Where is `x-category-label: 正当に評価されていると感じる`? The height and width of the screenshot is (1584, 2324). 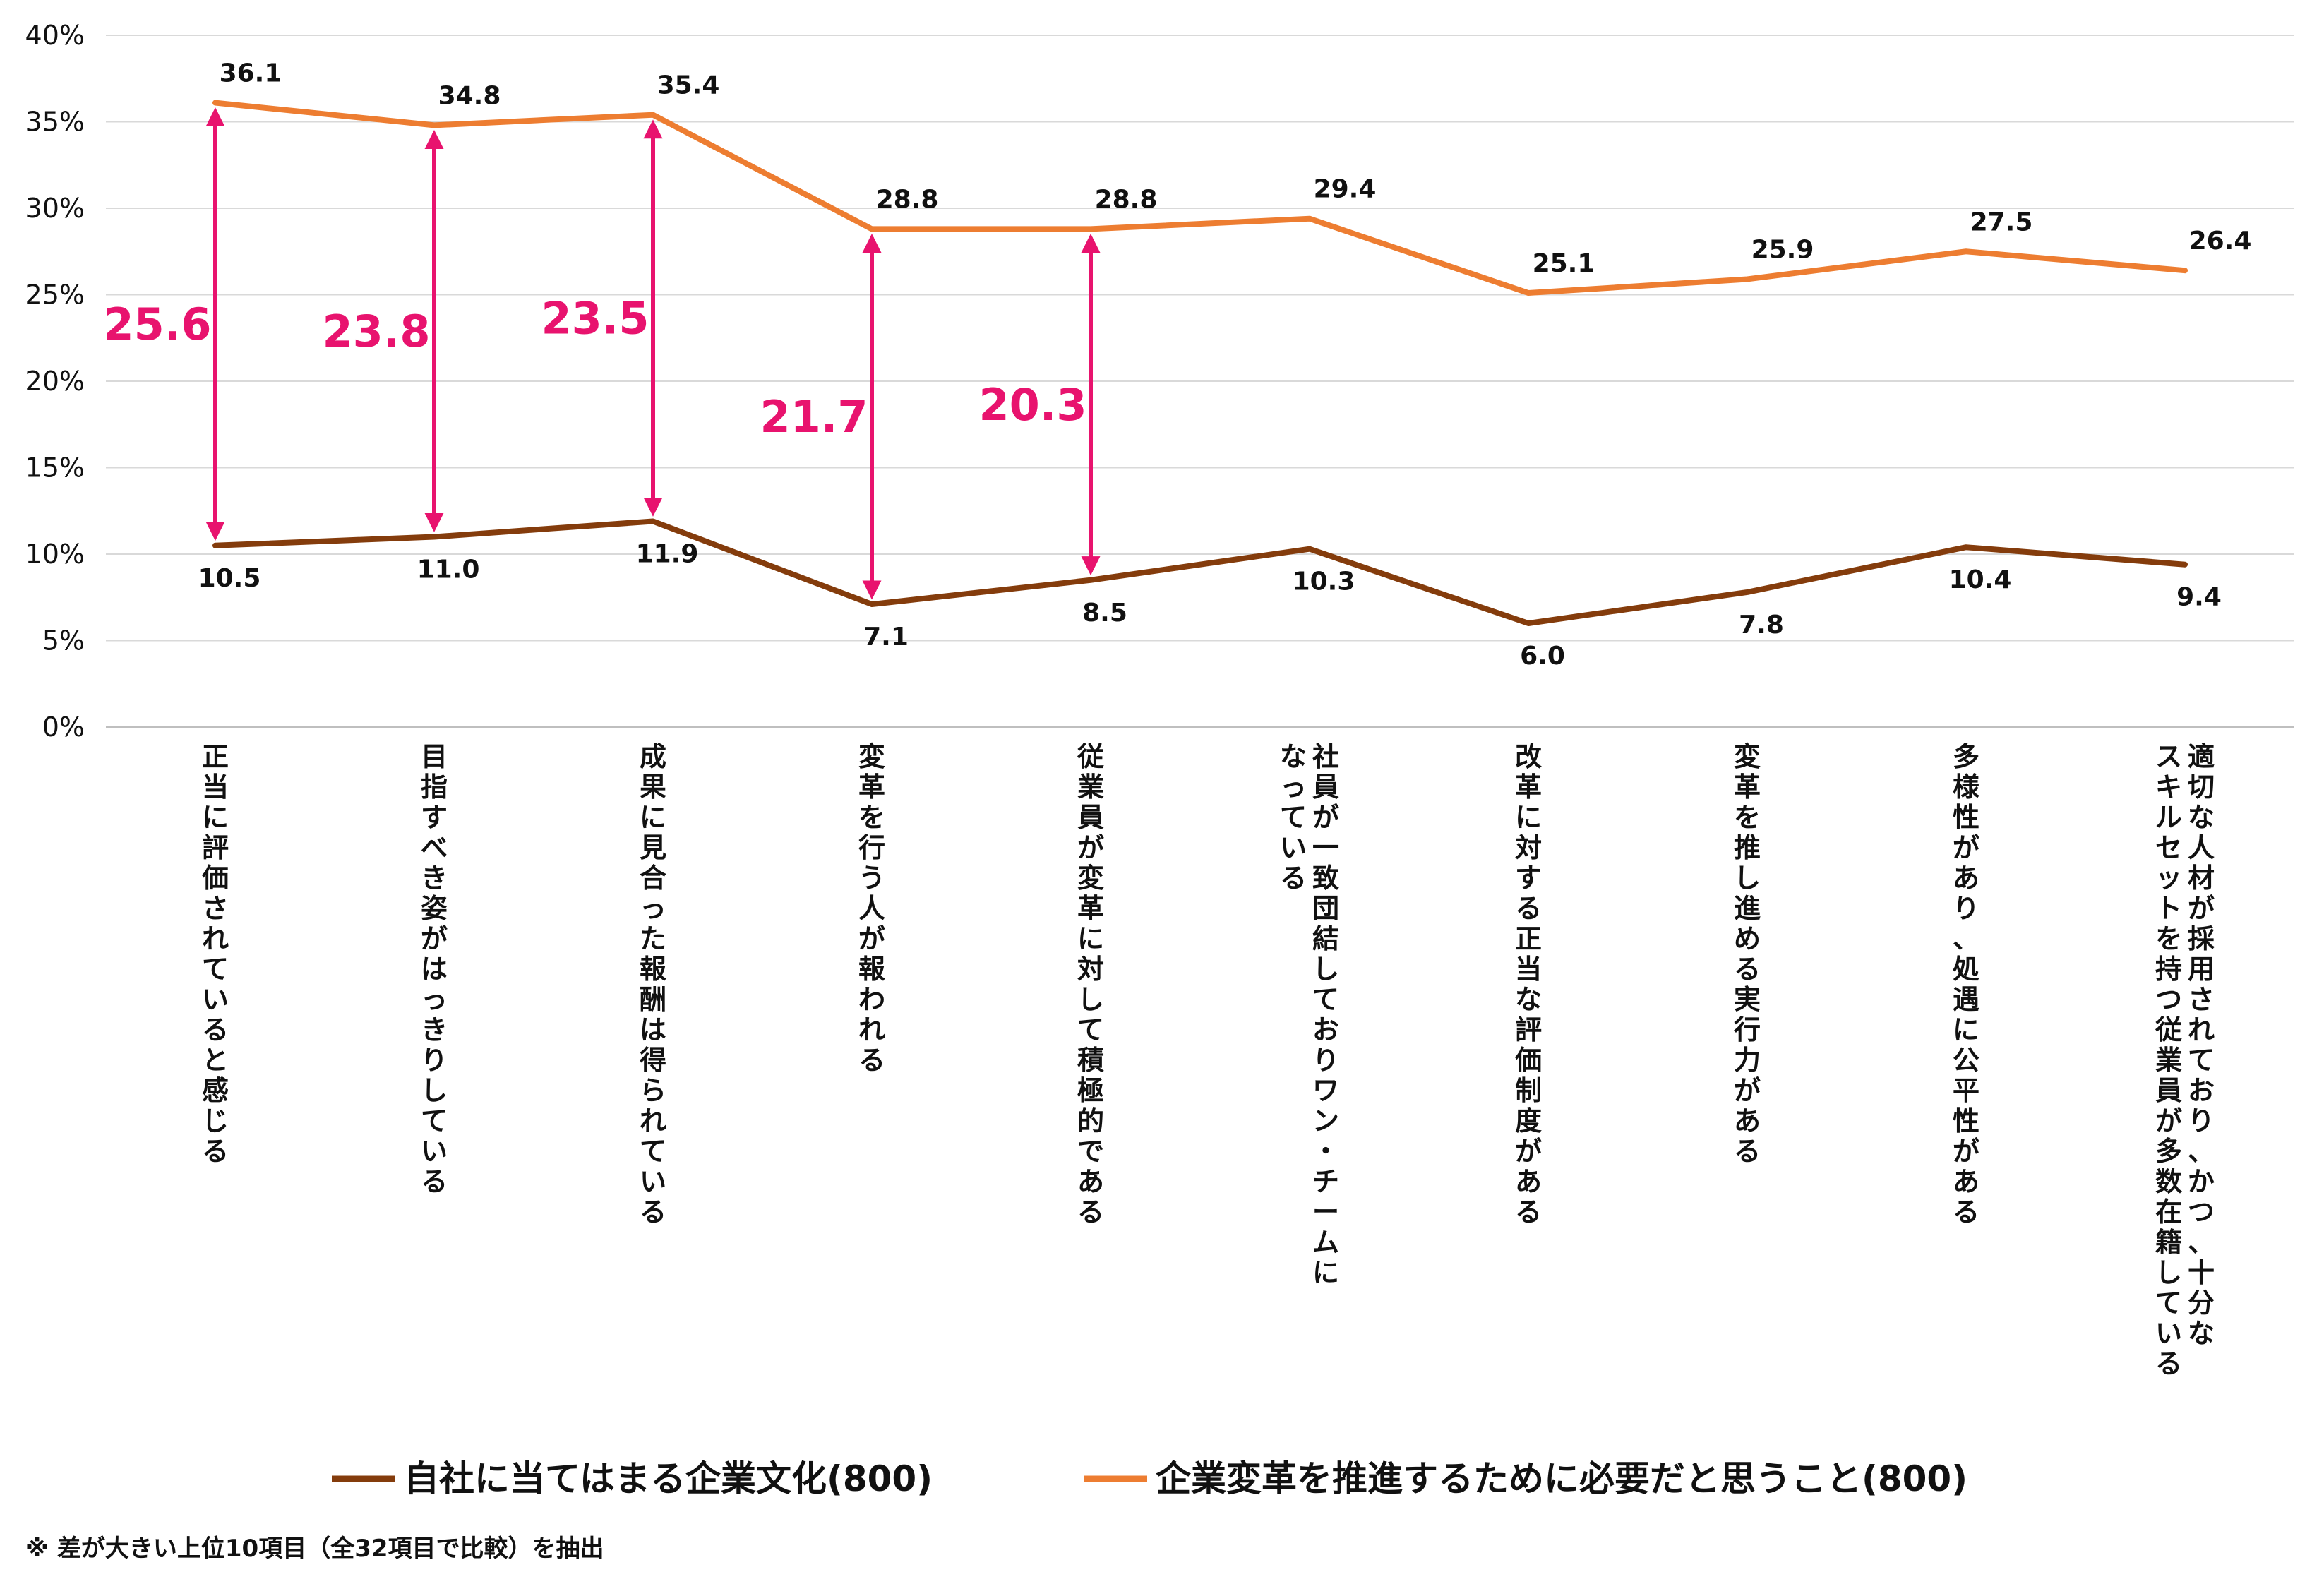
x-category-label: 正当に評価されていると感じる is located at coordinates (215, 954).